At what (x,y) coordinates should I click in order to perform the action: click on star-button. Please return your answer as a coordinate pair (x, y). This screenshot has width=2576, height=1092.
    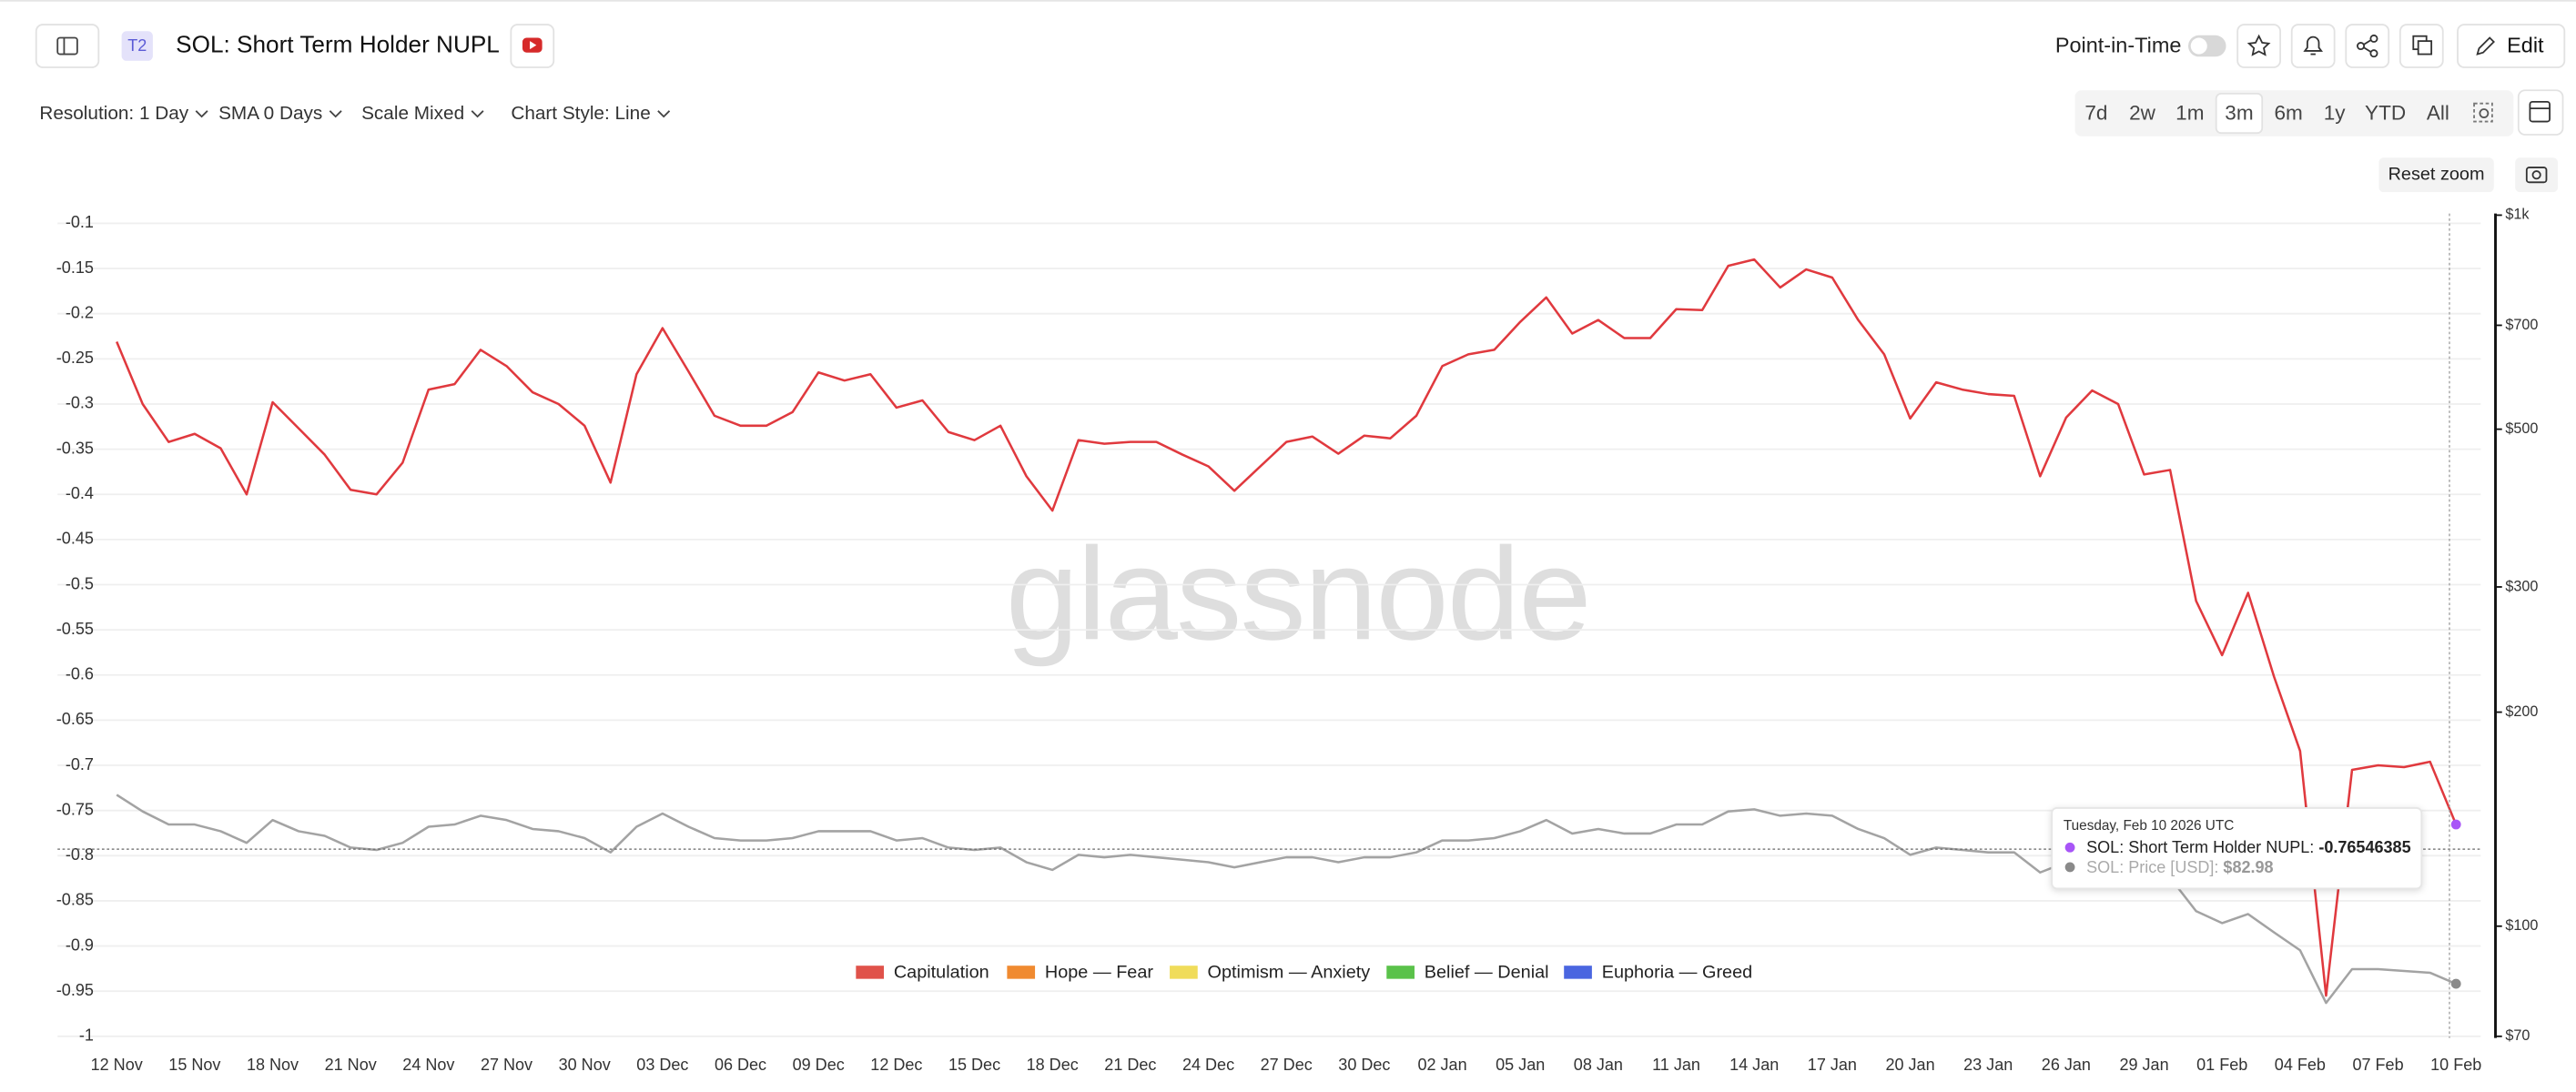
    Looking at the image, I should click on (2258, 46).